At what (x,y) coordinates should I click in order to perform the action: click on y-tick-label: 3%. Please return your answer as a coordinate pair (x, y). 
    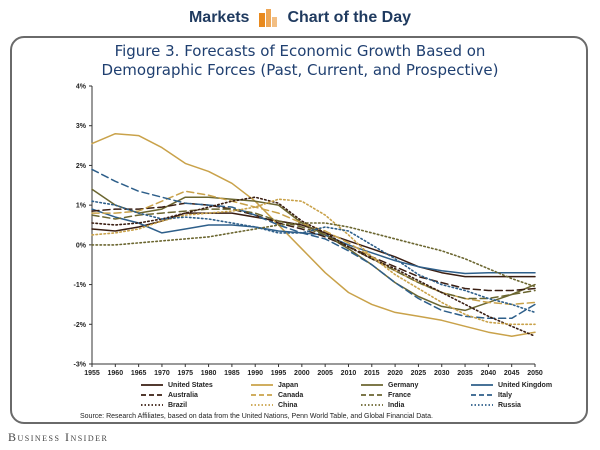
    Looking at the image, I should click on (81, 126).